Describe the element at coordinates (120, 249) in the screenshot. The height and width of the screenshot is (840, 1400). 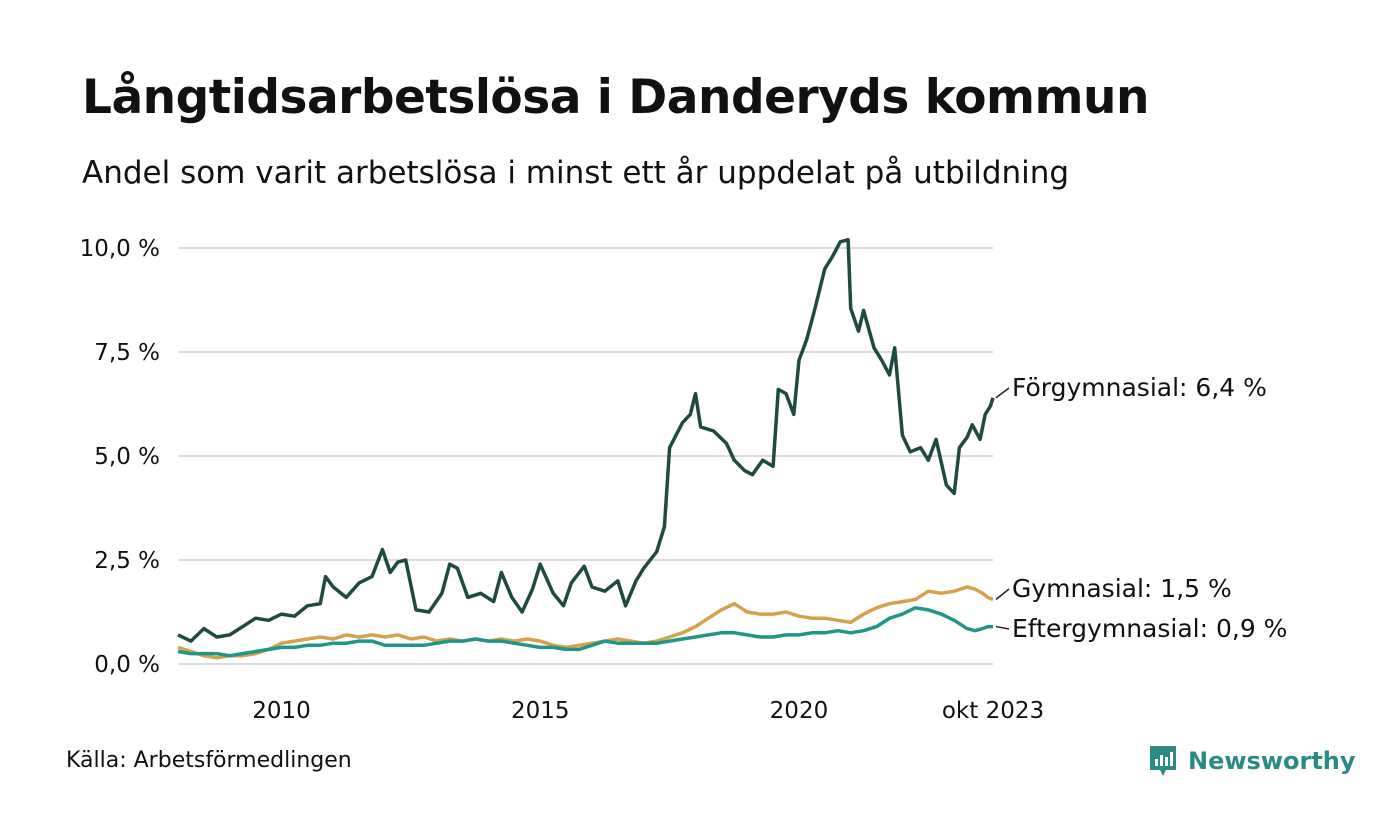
I see `y-tick-label: 10,0 %` at that location.